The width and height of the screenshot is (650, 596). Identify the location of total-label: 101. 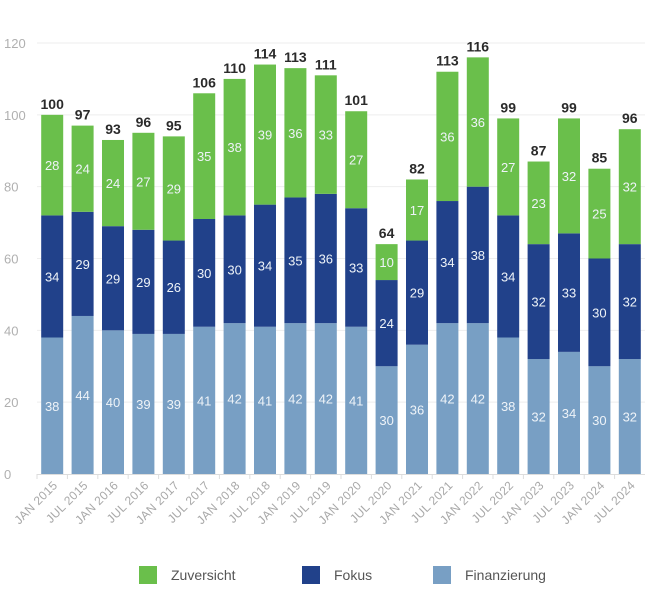
(357, 100).